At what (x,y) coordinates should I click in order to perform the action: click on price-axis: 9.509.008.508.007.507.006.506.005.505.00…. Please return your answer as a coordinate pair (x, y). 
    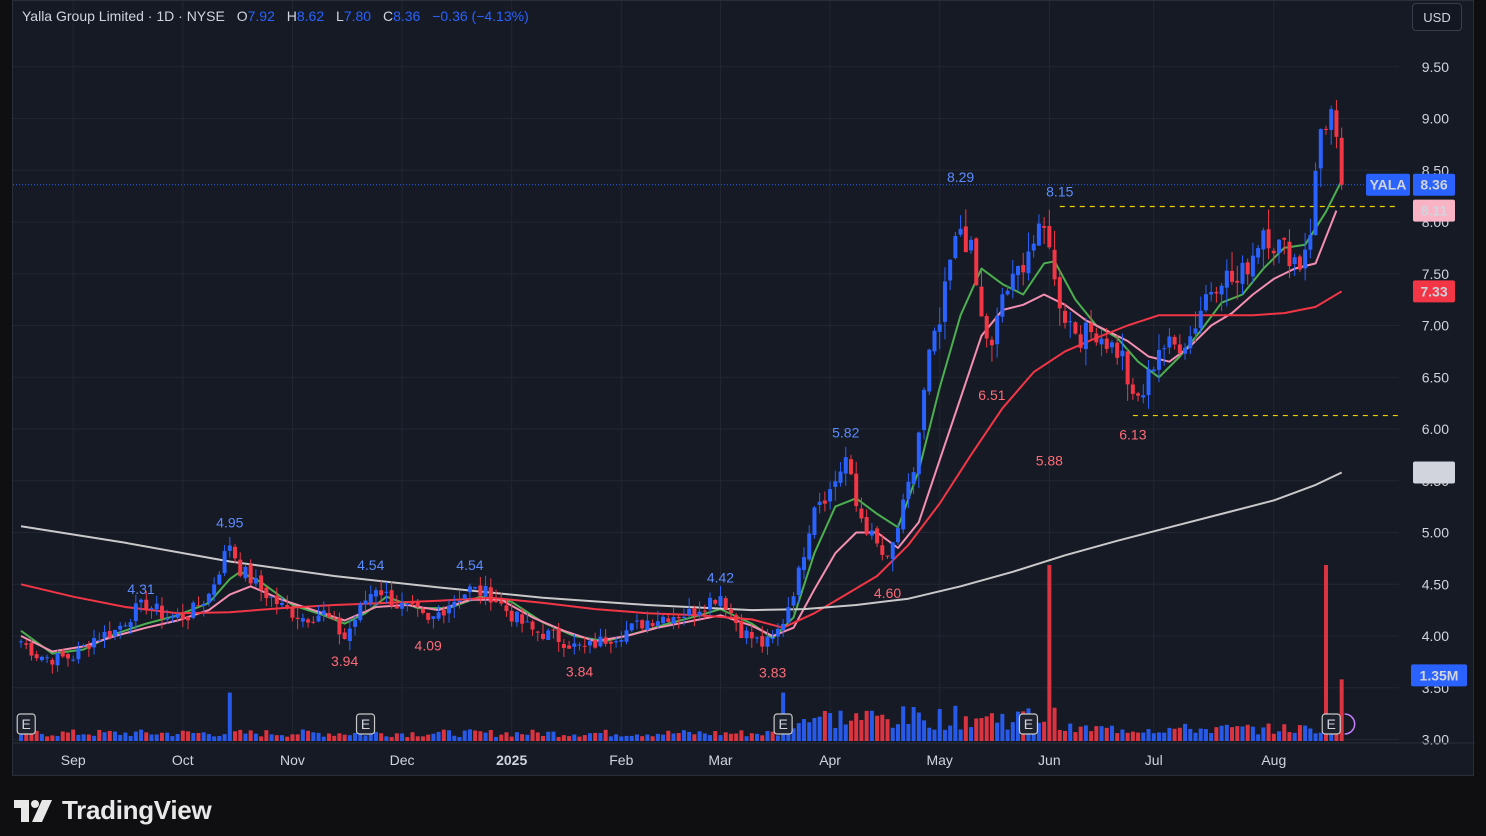
    Looking at the image, I should click on (1435, 403).